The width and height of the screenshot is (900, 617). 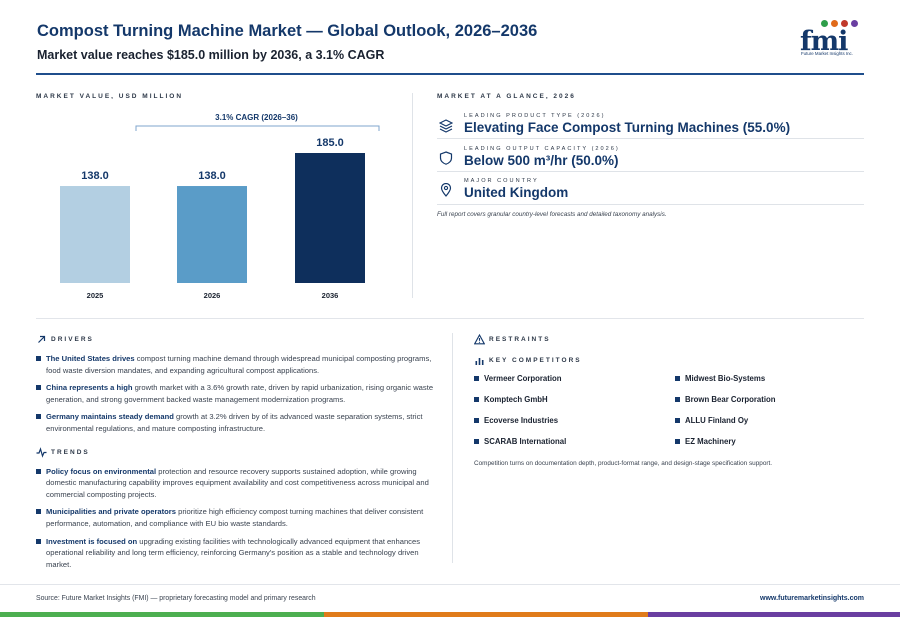 What do you see at coordinates (827, 53) in the screenshot?
I see `logo-tagline: Future Market Insights Inc.` at bounding box center [827, 53].